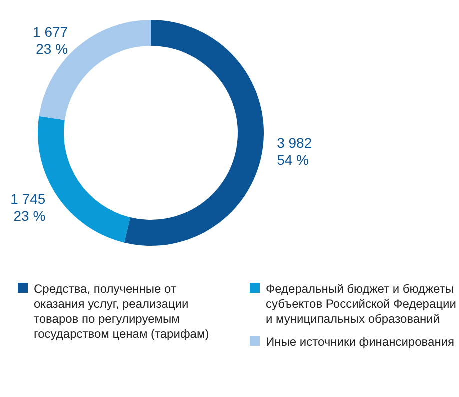  What do you see at coordinates (28, 207) in the screenshot?
I see `data-label: 1 745 23 %` at bounding box center [28, 207].